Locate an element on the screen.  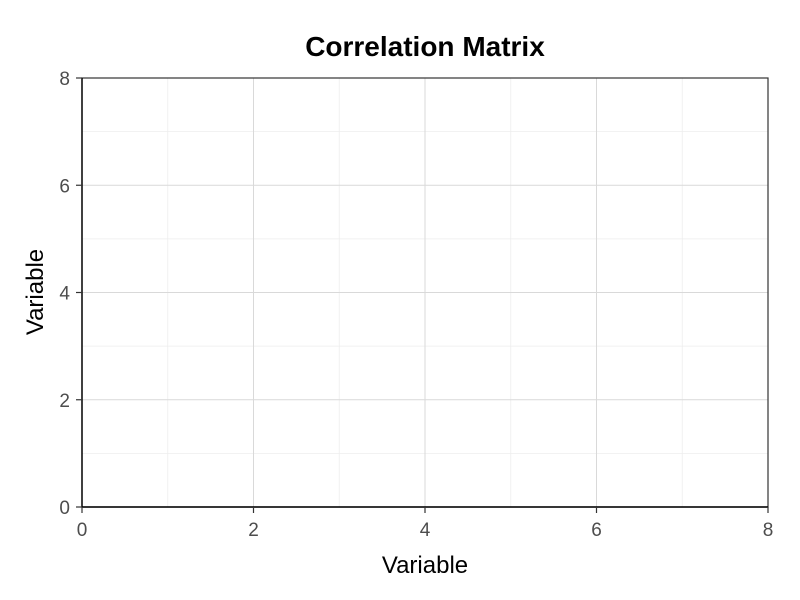
x-axis-label: Variable is located at coordinates (425, 565).